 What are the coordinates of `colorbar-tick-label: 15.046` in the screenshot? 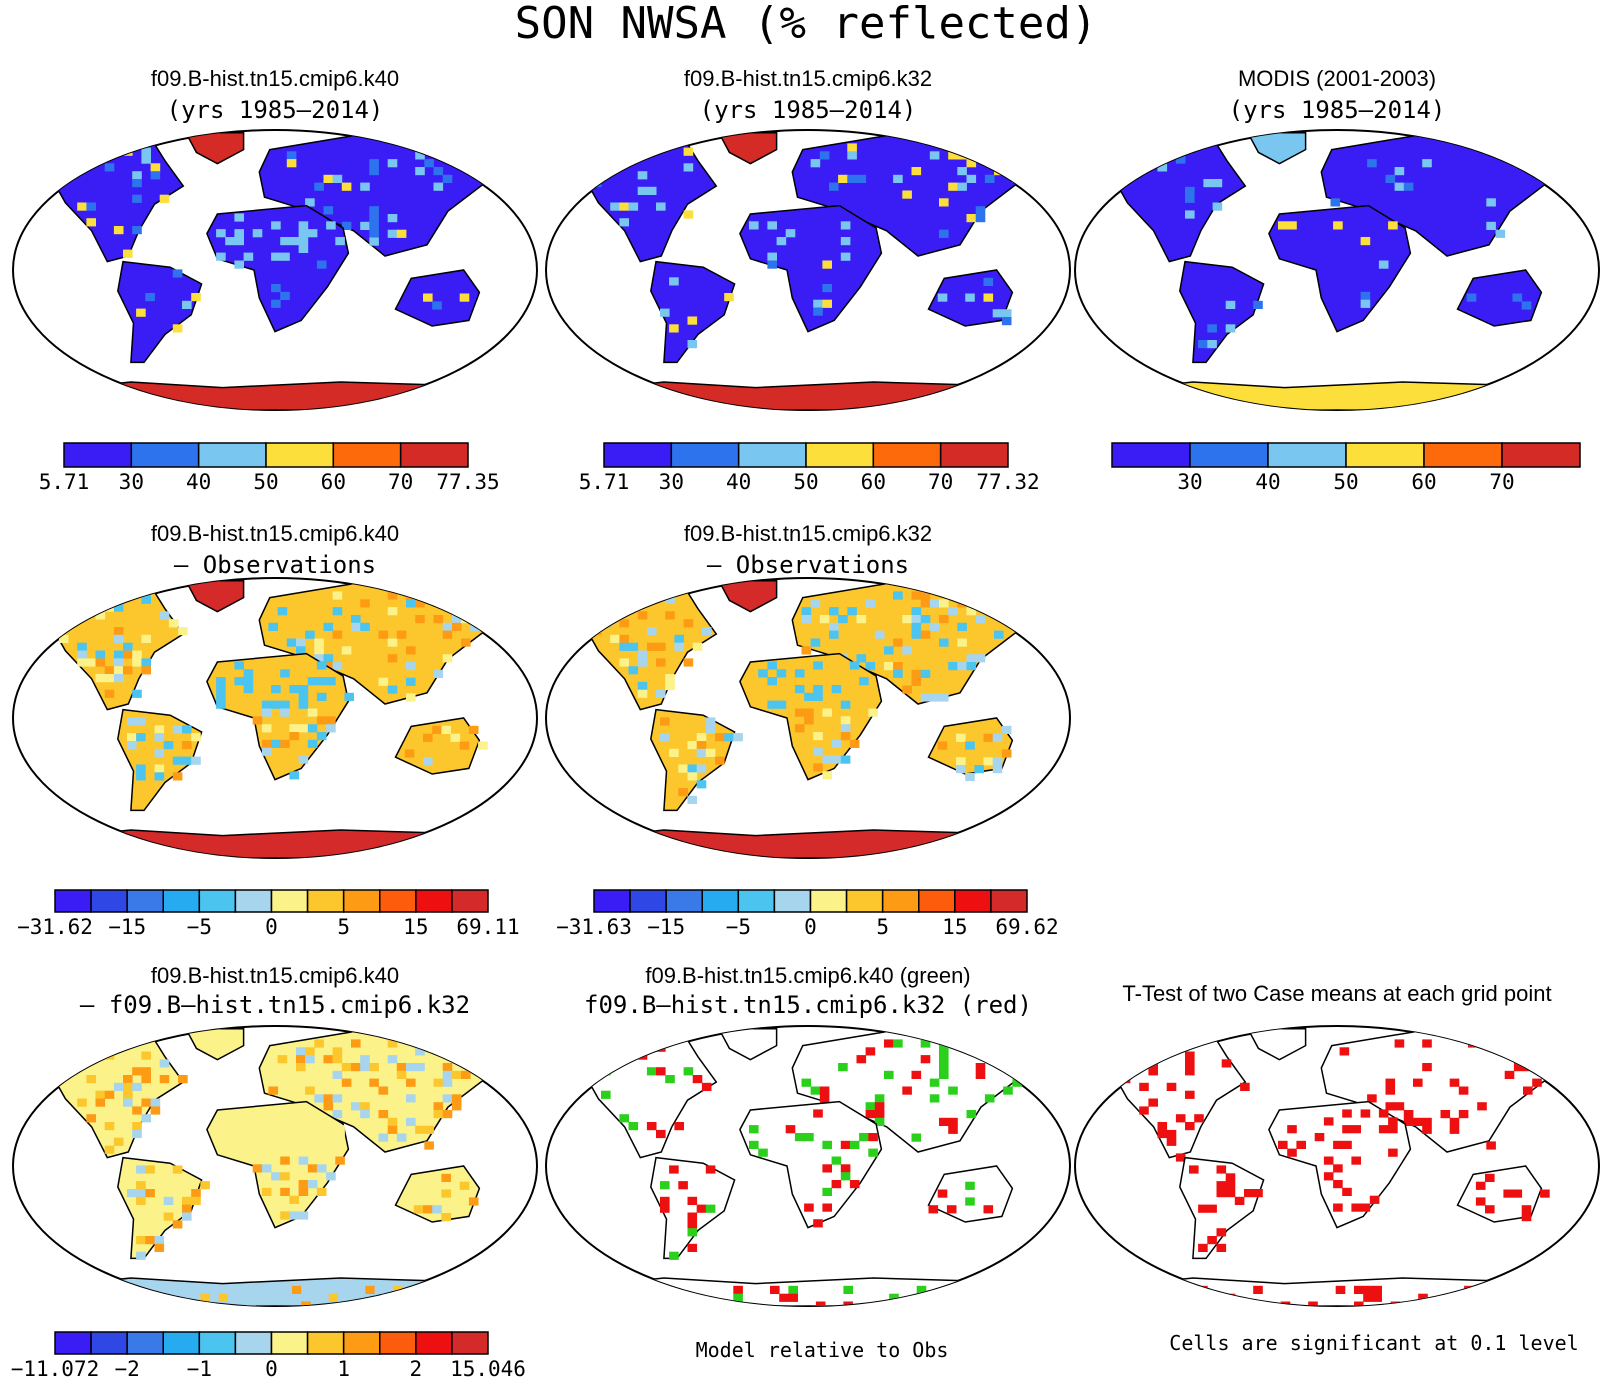 It's located at (488, 1369).